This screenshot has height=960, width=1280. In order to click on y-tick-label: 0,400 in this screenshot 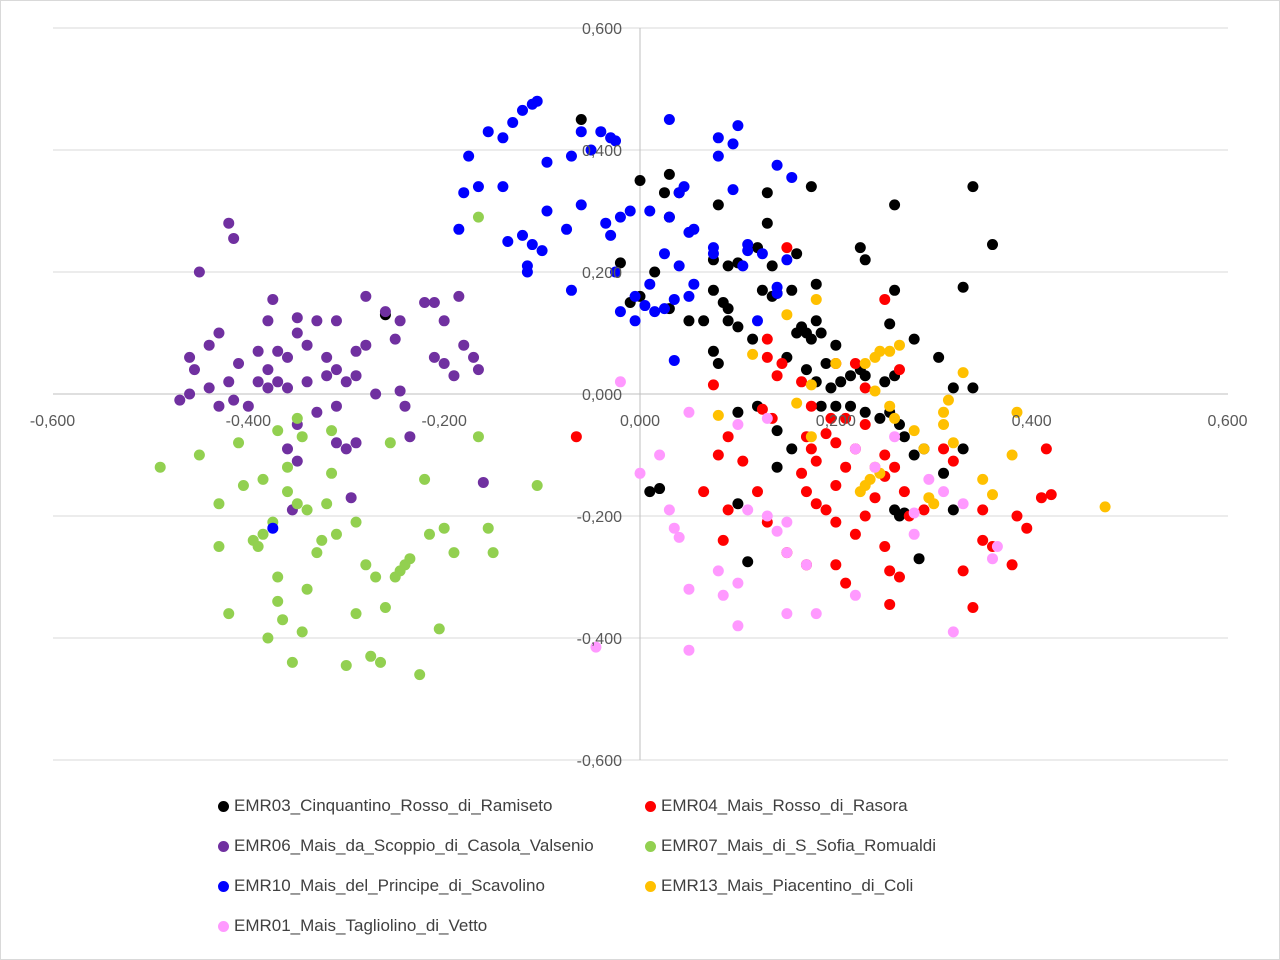, I will do `click(602, 151)`.